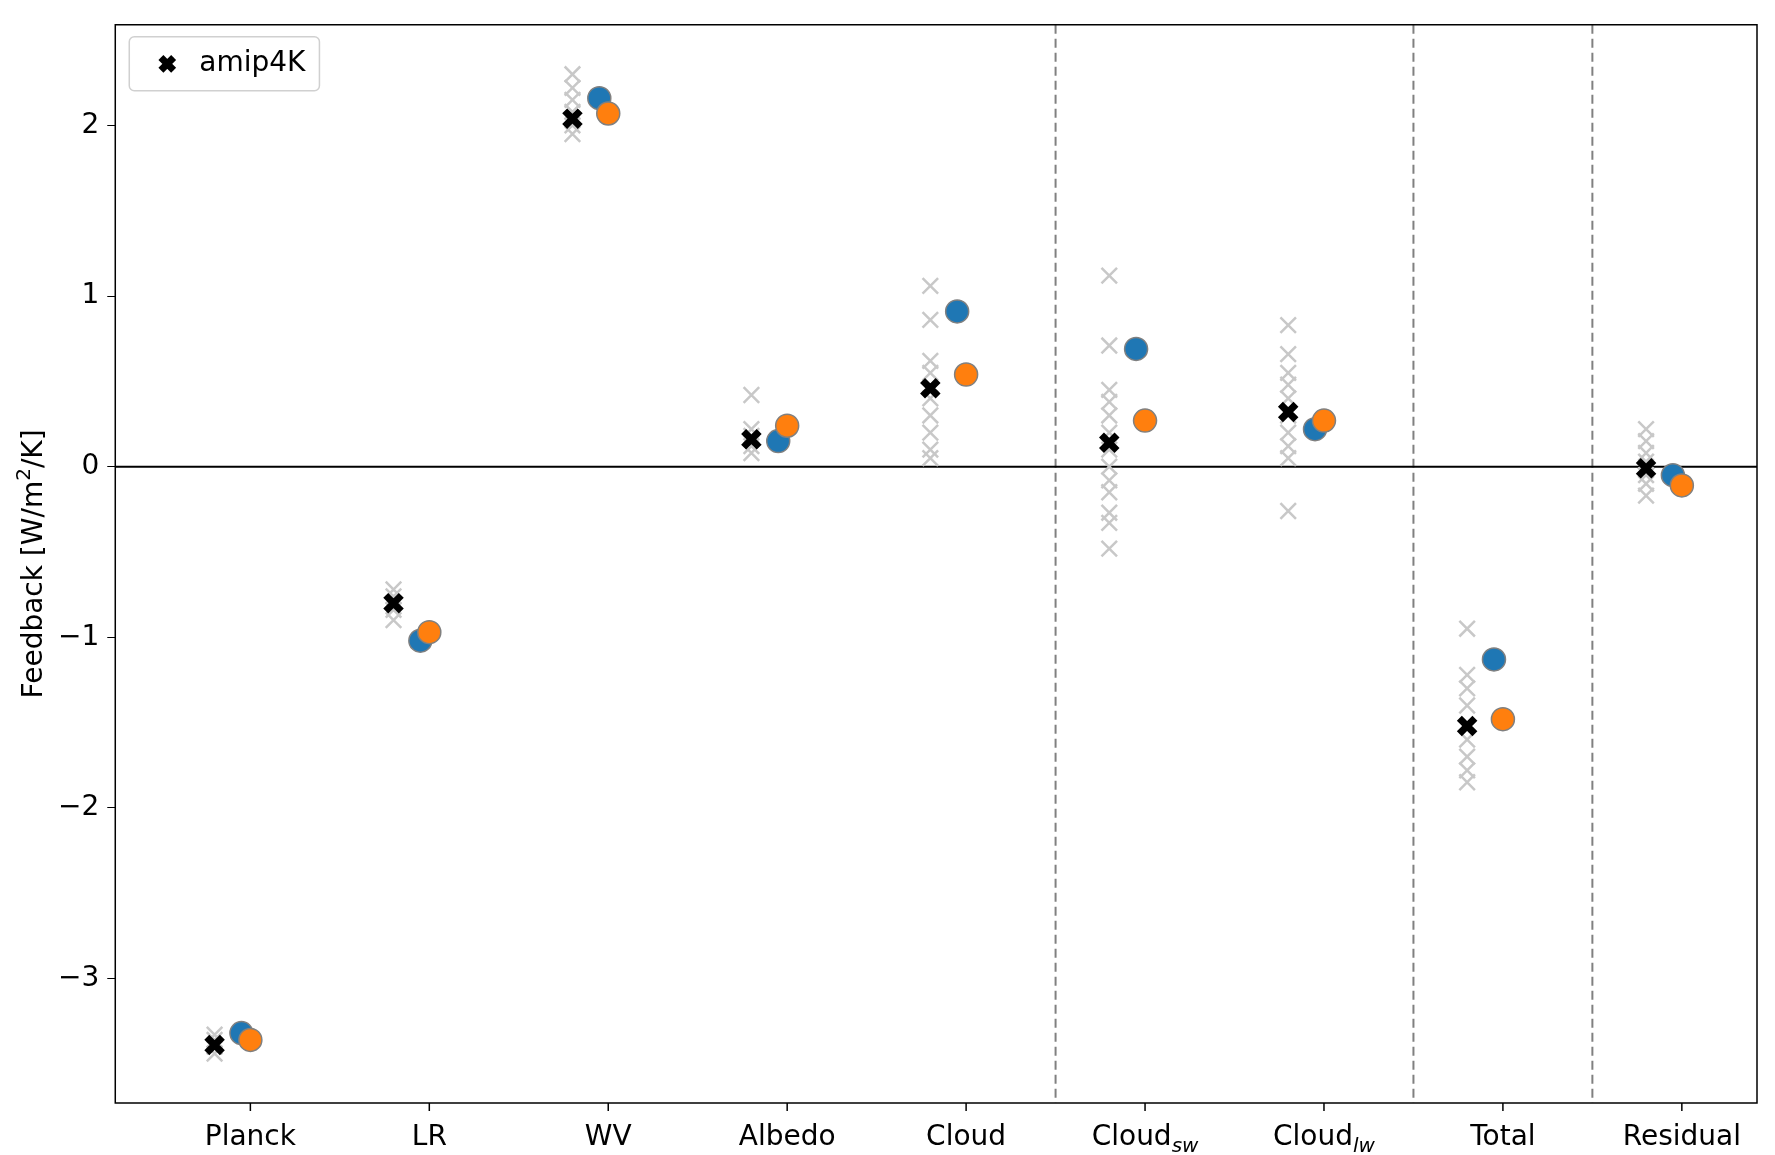 Image resolution: width=1775 pixels, height=1155 pixels. What do you see at coordinates (253, 62) in the screenshot?
I see `legend-label: amip4K` at bounding box center [253, 62].